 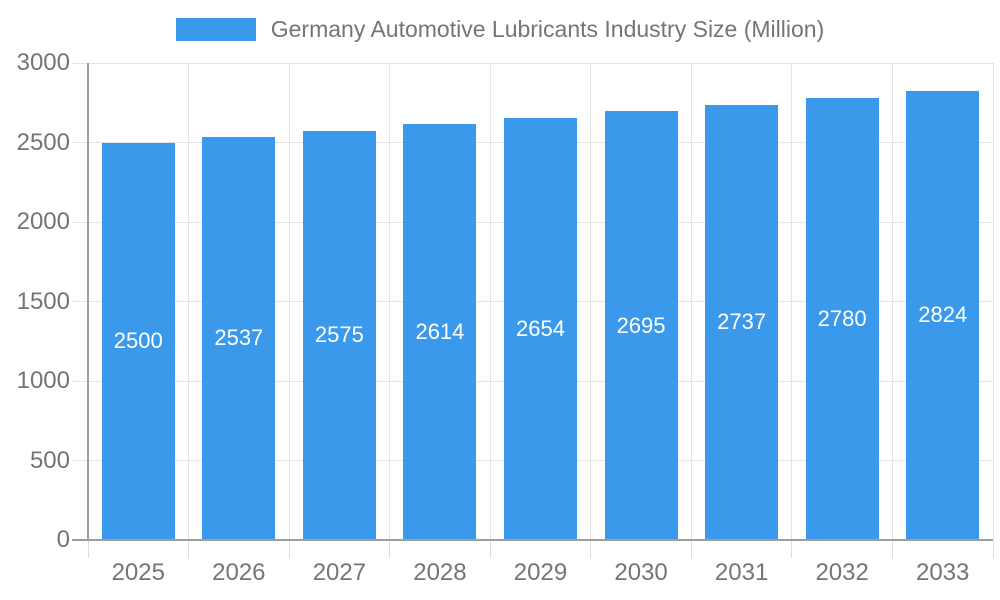 I want to click on bar-value-label: 2695, so click(x=641, y=325).